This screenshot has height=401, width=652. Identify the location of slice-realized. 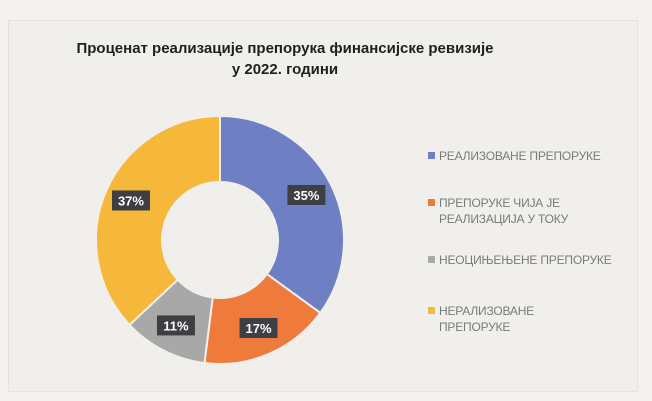
(282, 214).